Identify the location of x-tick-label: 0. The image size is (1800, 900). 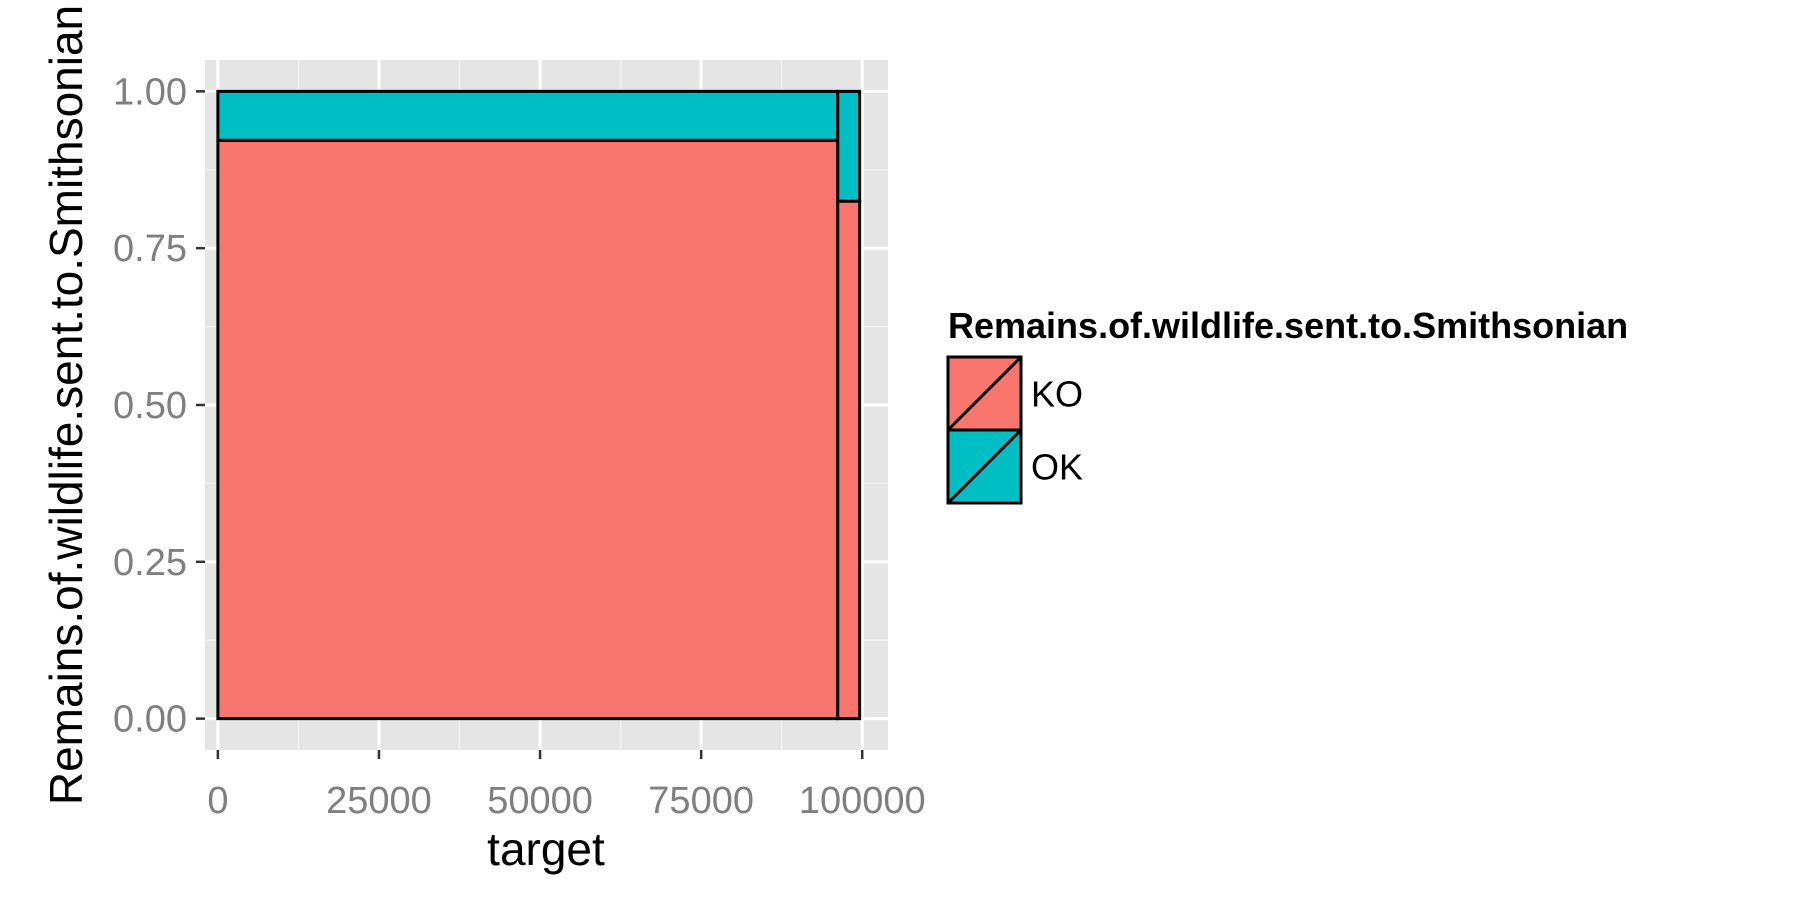
(217, 801).